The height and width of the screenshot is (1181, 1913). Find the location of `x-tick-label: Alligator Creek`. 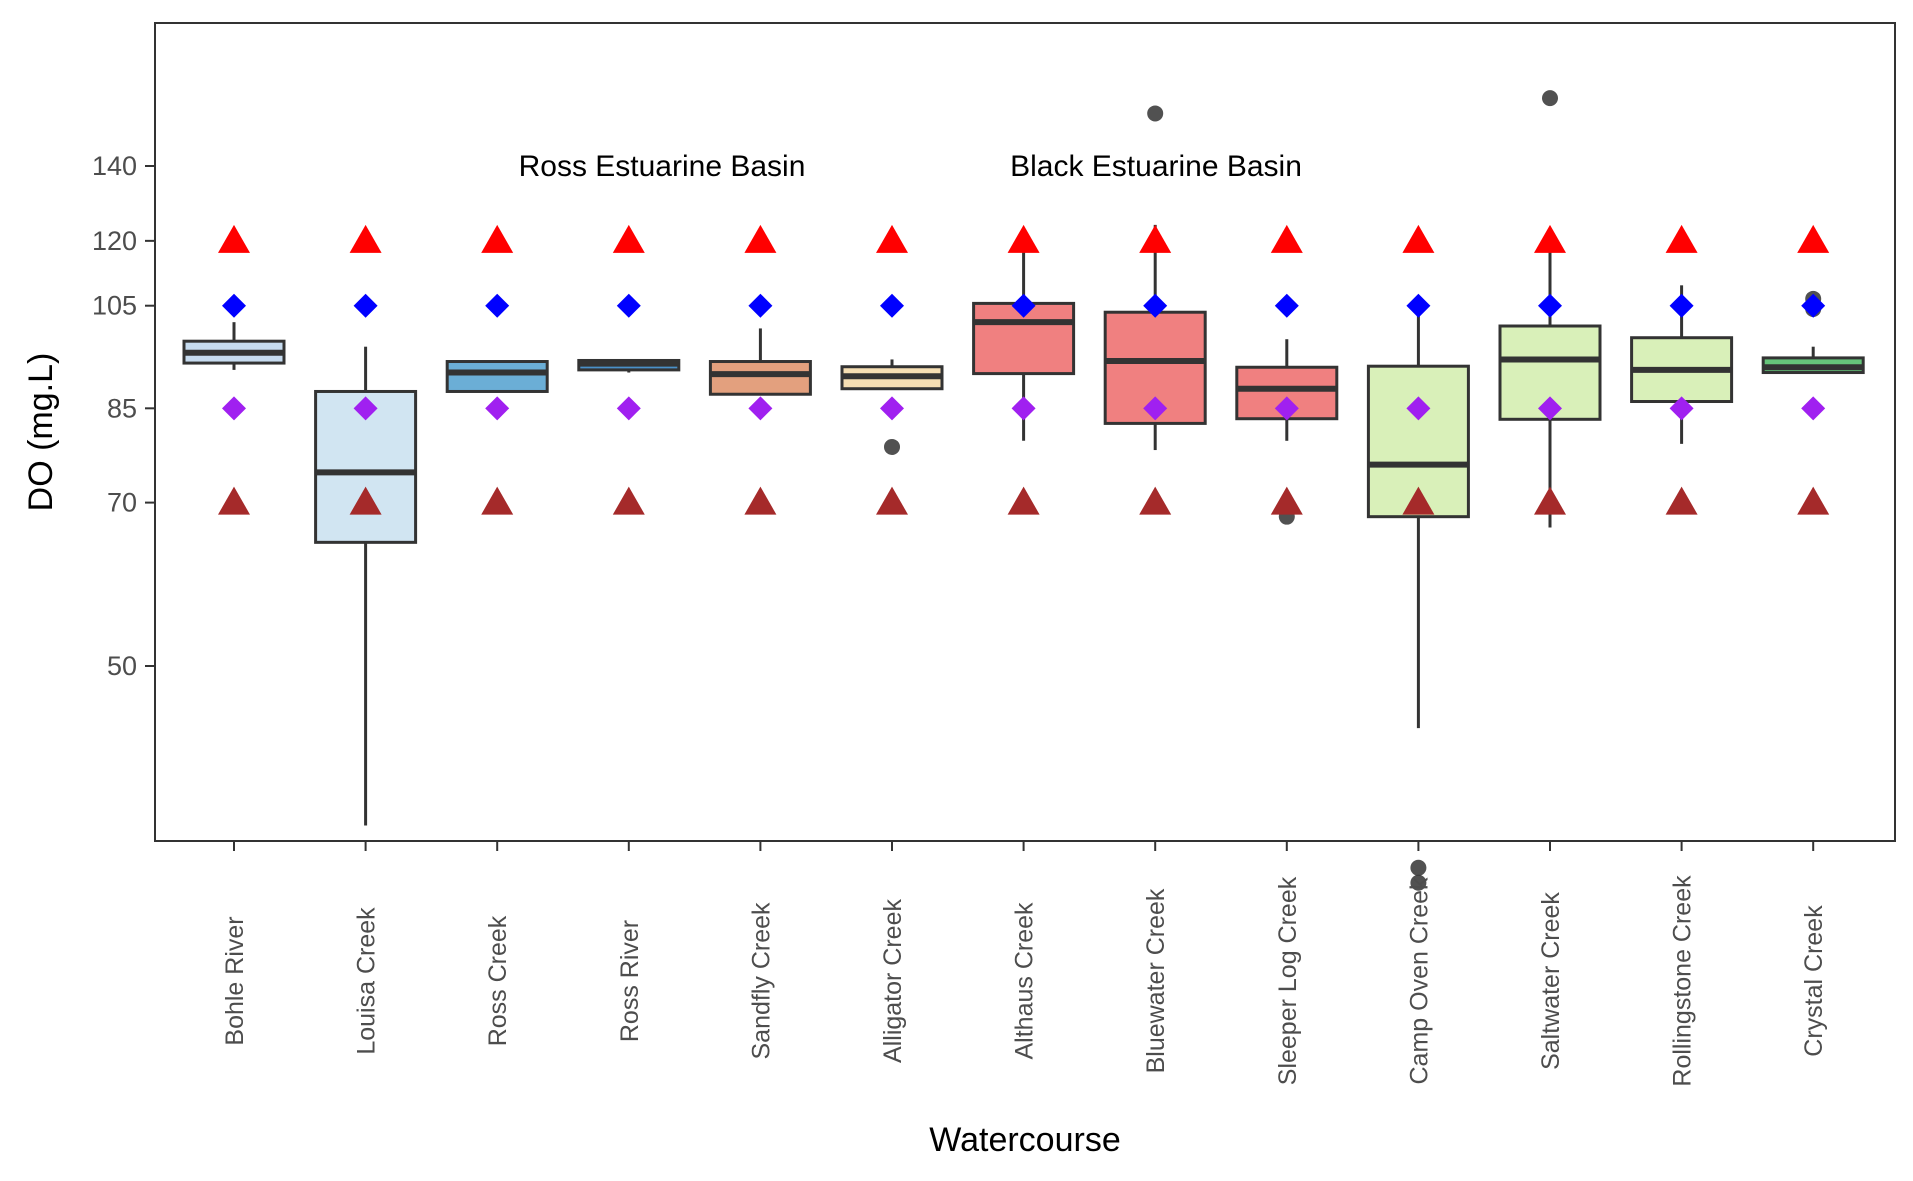

x-tick-label: Alligator Creek is located at coordinates (893, 981).